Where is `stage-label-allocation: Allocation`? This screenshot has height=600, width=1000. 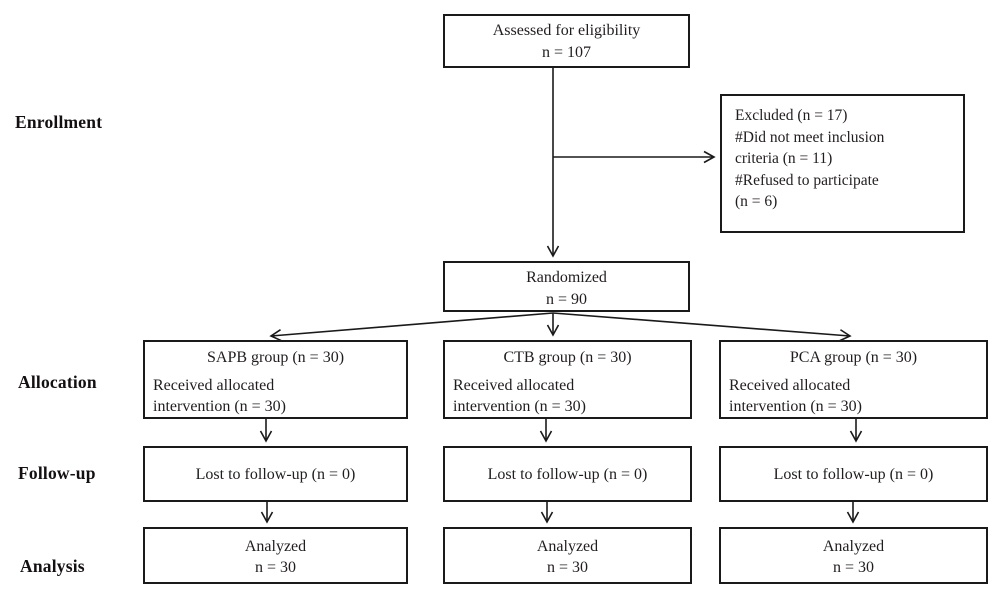
stage-label-allocation: Allocation is located at coordinates (57, 382).